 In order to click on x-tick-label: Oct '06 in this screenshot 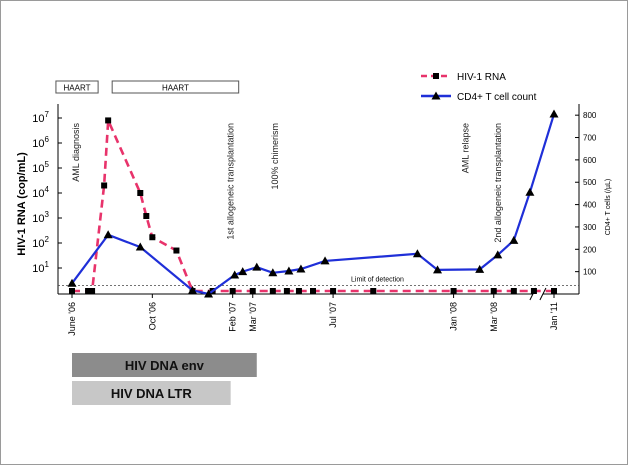, I will do `click(152, 316)`.